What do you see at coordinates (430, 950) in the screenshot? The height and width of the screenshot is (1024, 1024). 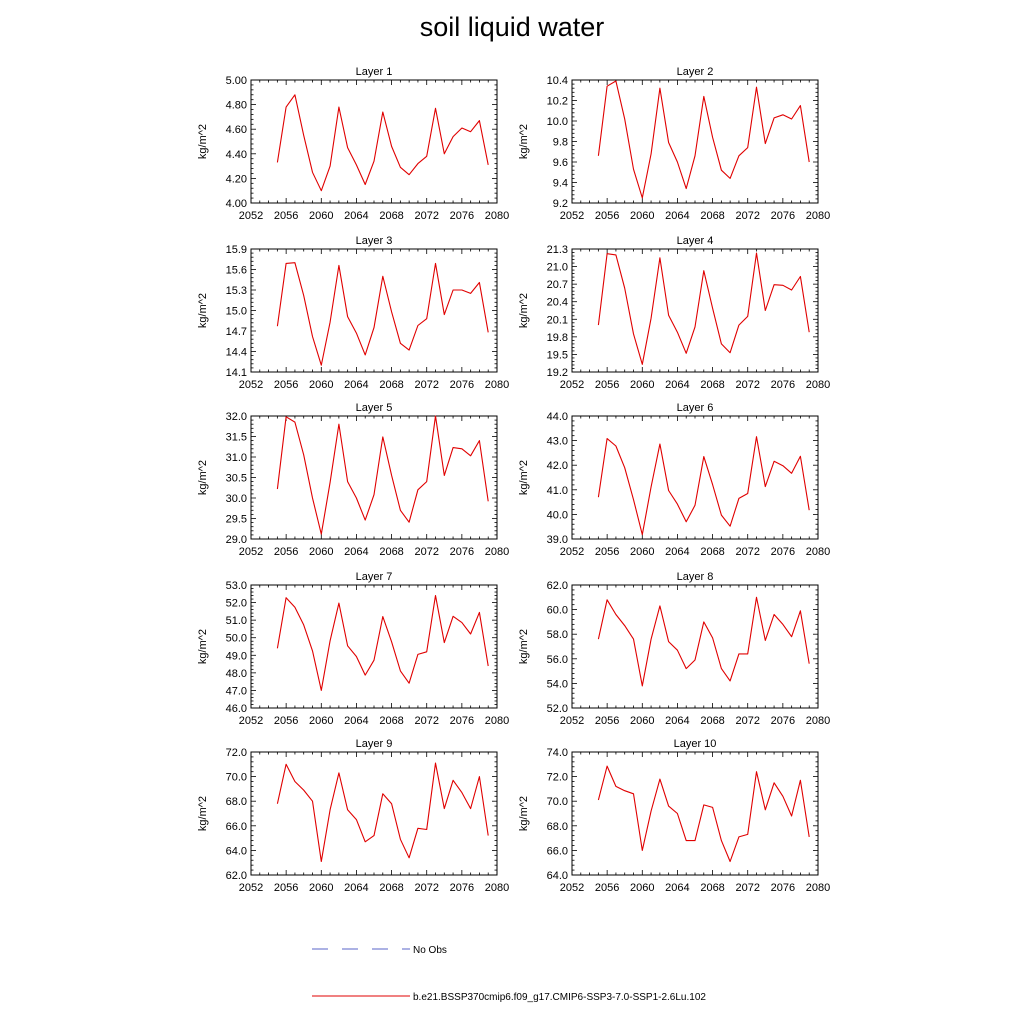 I see `legend-obs-label: No Obs` at bounding box center [430, 950].